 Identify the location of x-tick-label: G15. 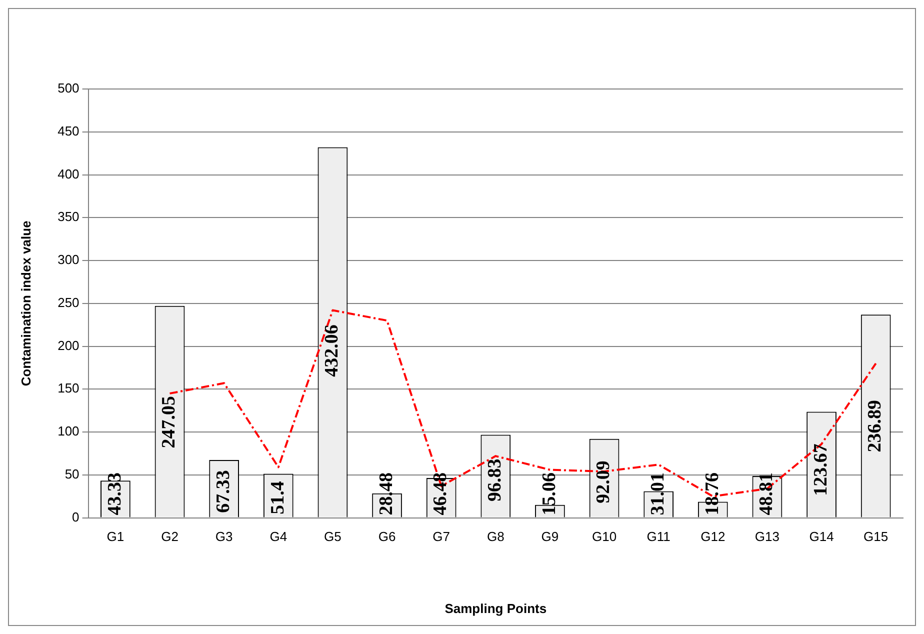
(876, 536).